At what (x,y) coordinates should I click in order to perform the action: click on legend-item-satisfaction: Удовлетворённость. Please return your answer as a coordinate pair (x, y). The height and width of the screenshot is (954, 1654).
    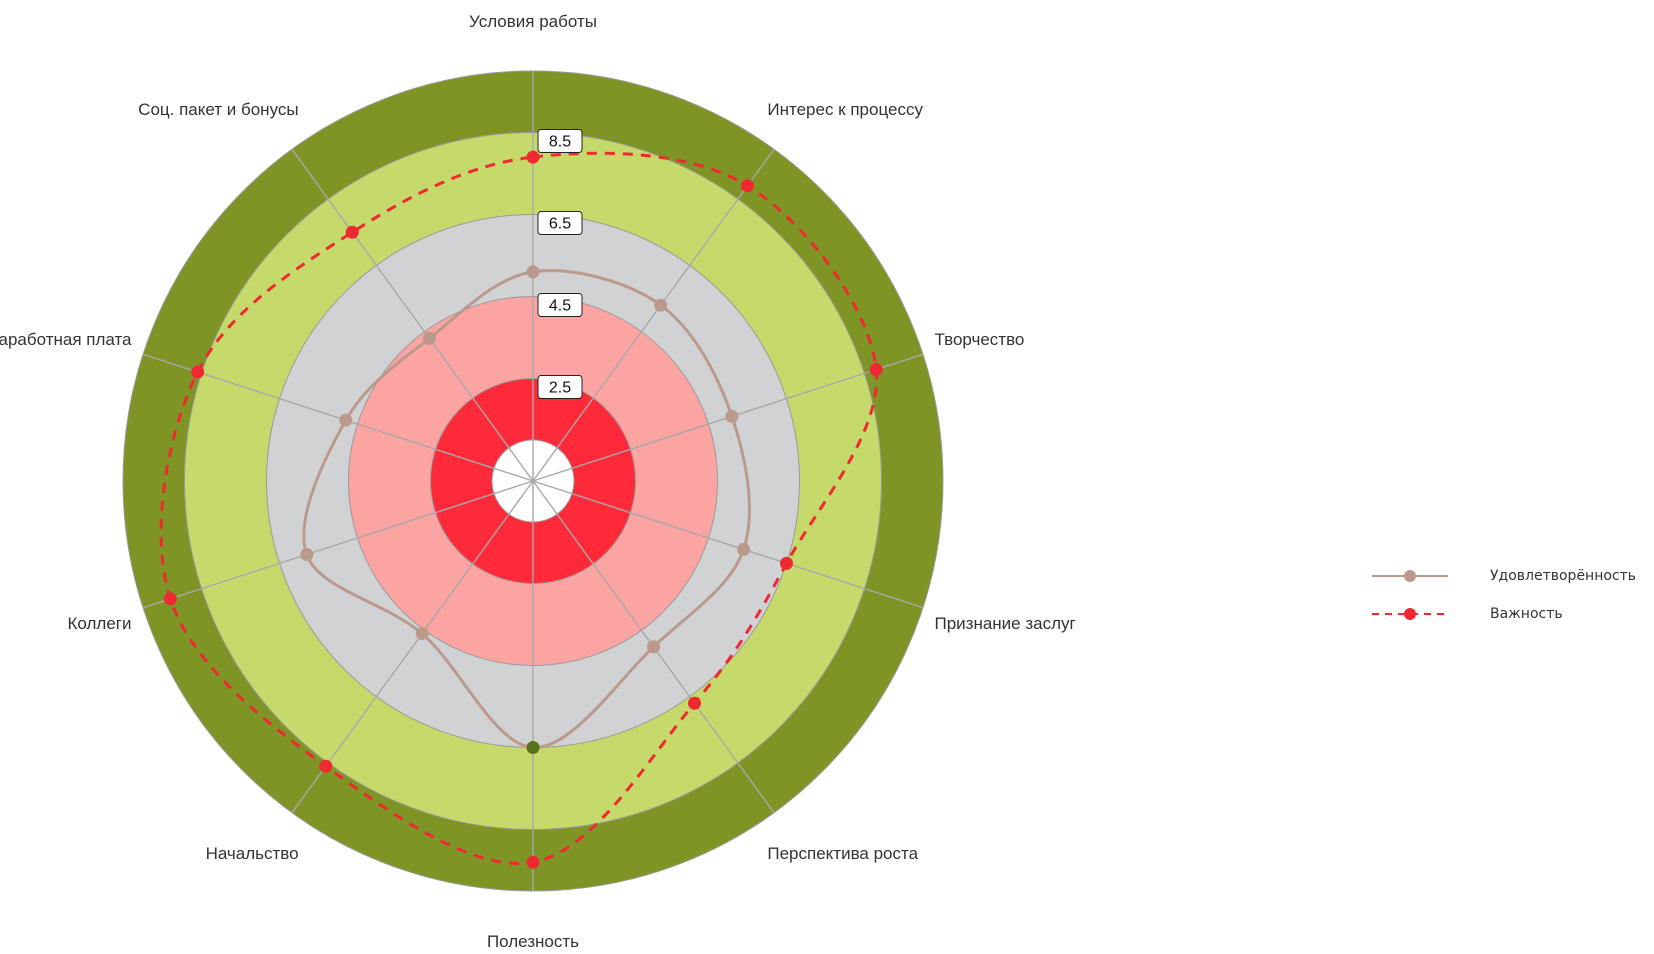
    Looking at the image, I should click on (1503, 576).